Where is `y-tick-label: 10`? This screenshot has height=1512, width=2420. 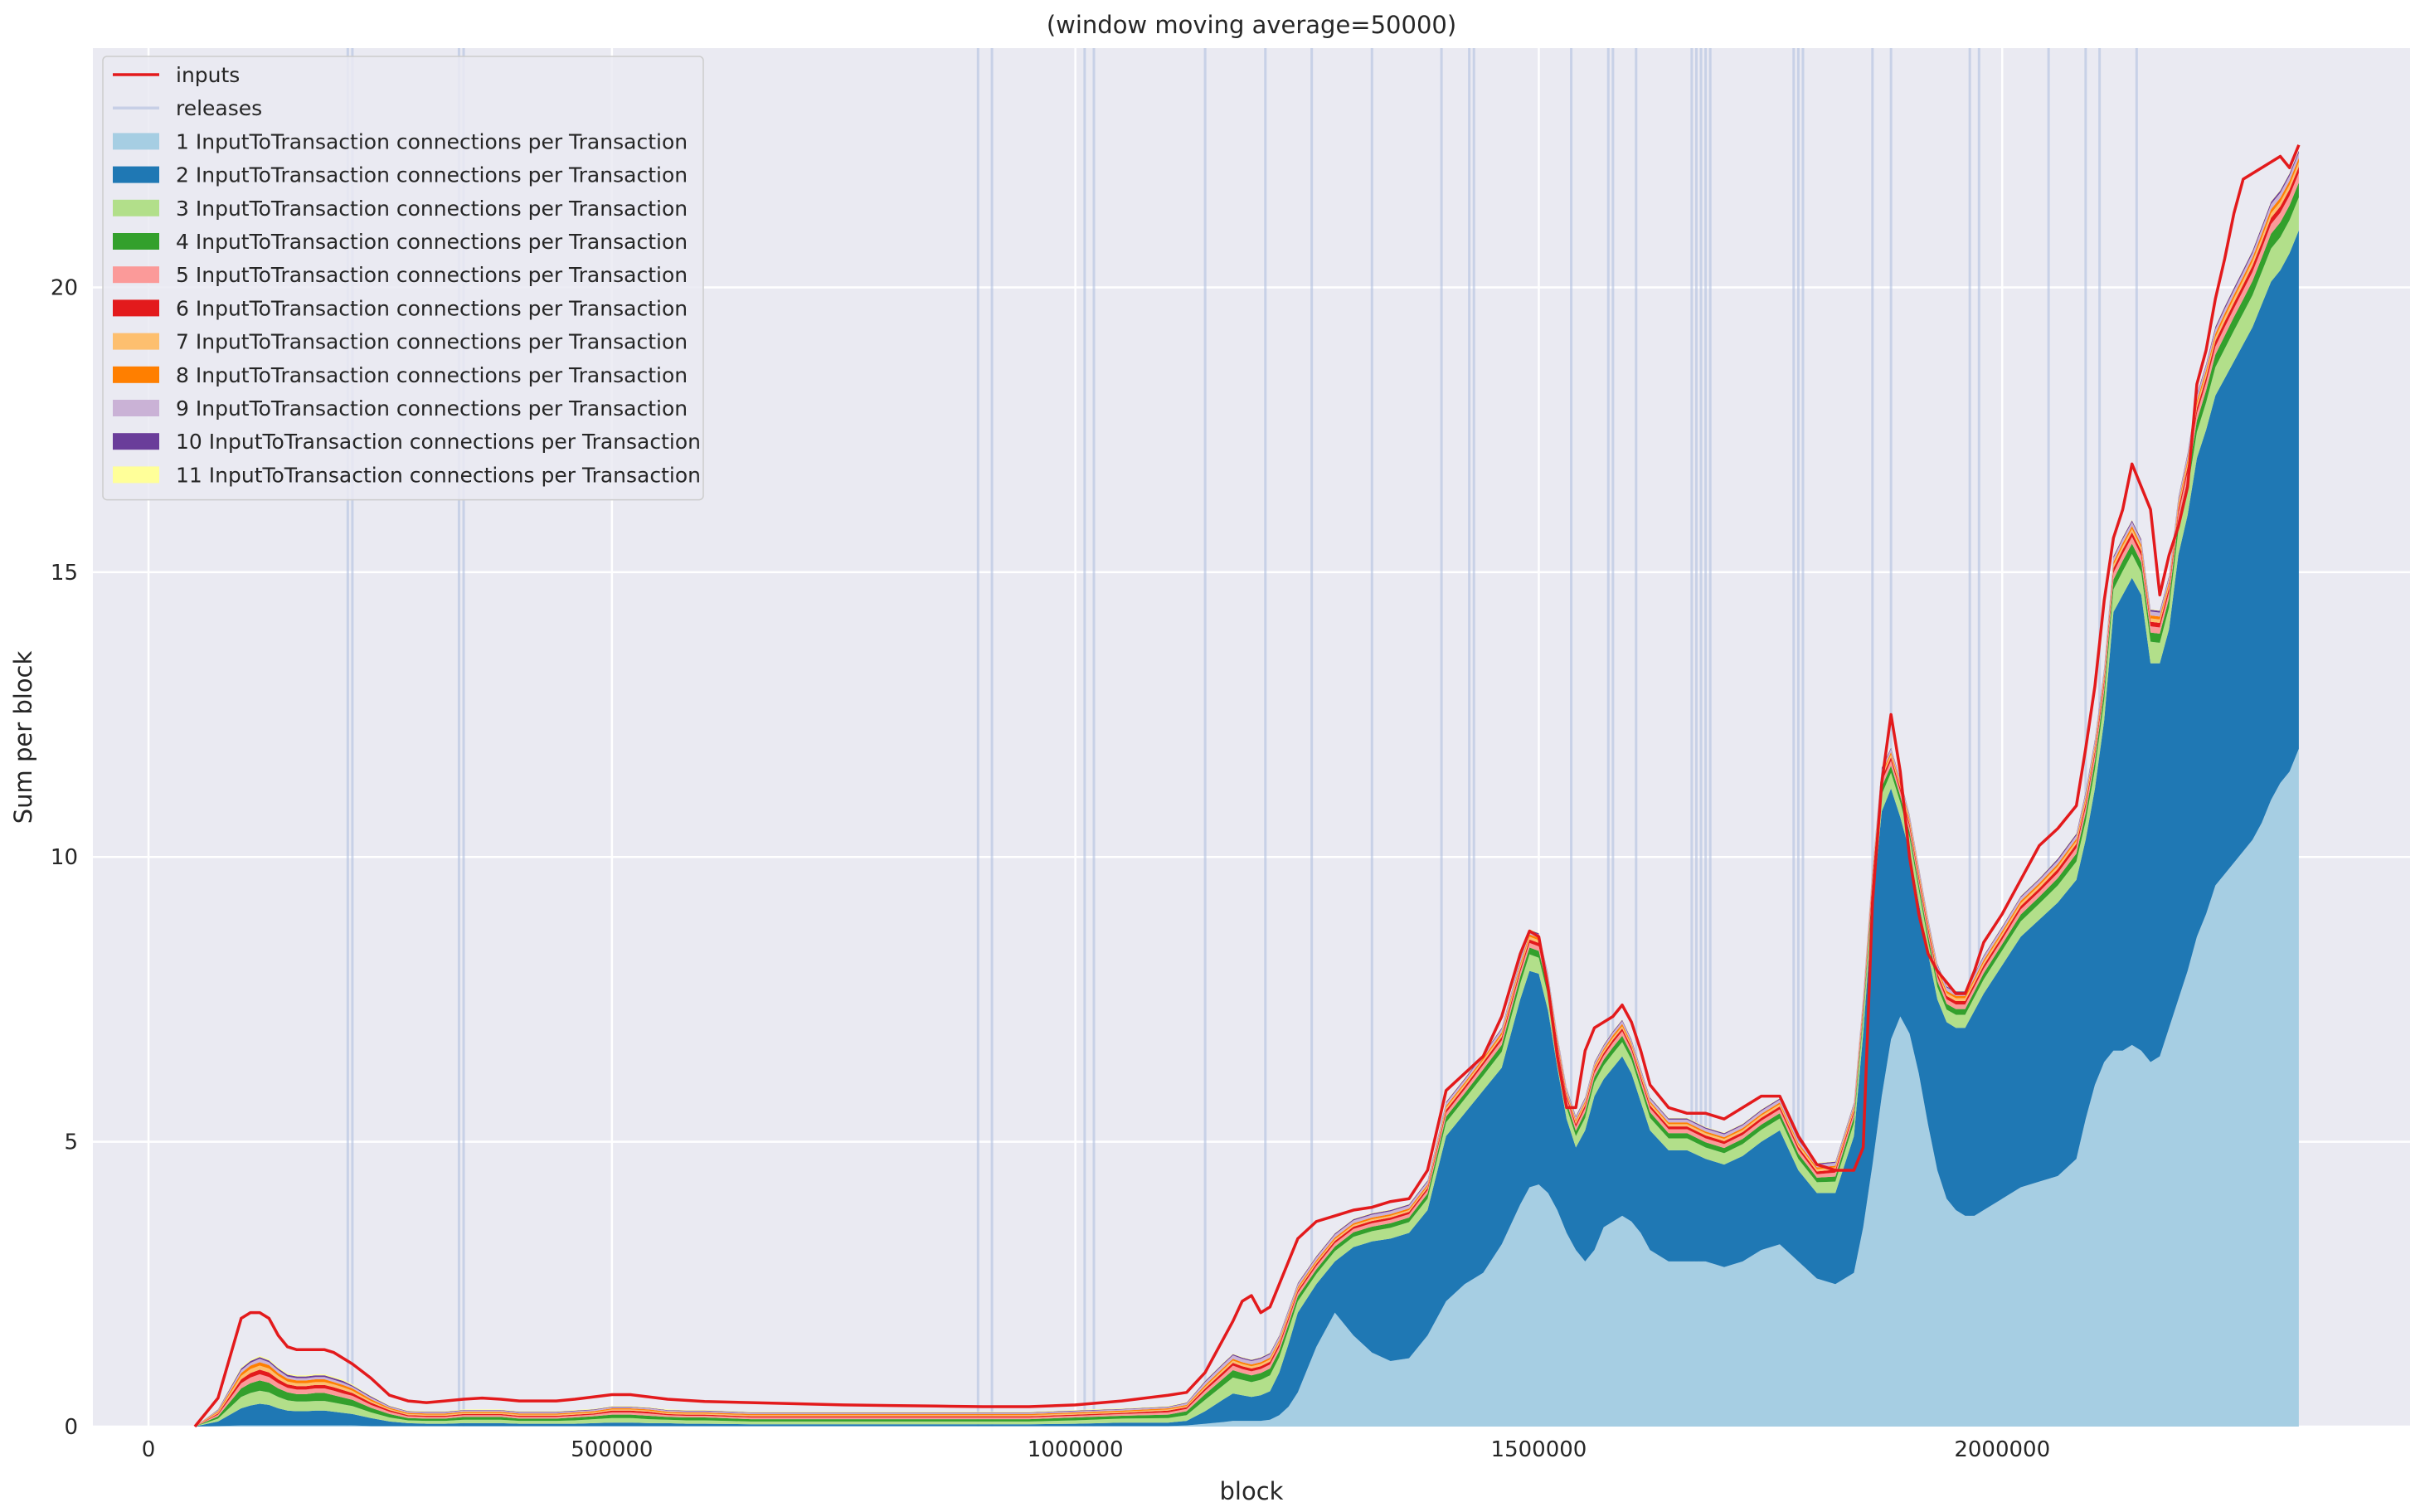 y-tick-label: 10 is located at coordinates (64, 857).